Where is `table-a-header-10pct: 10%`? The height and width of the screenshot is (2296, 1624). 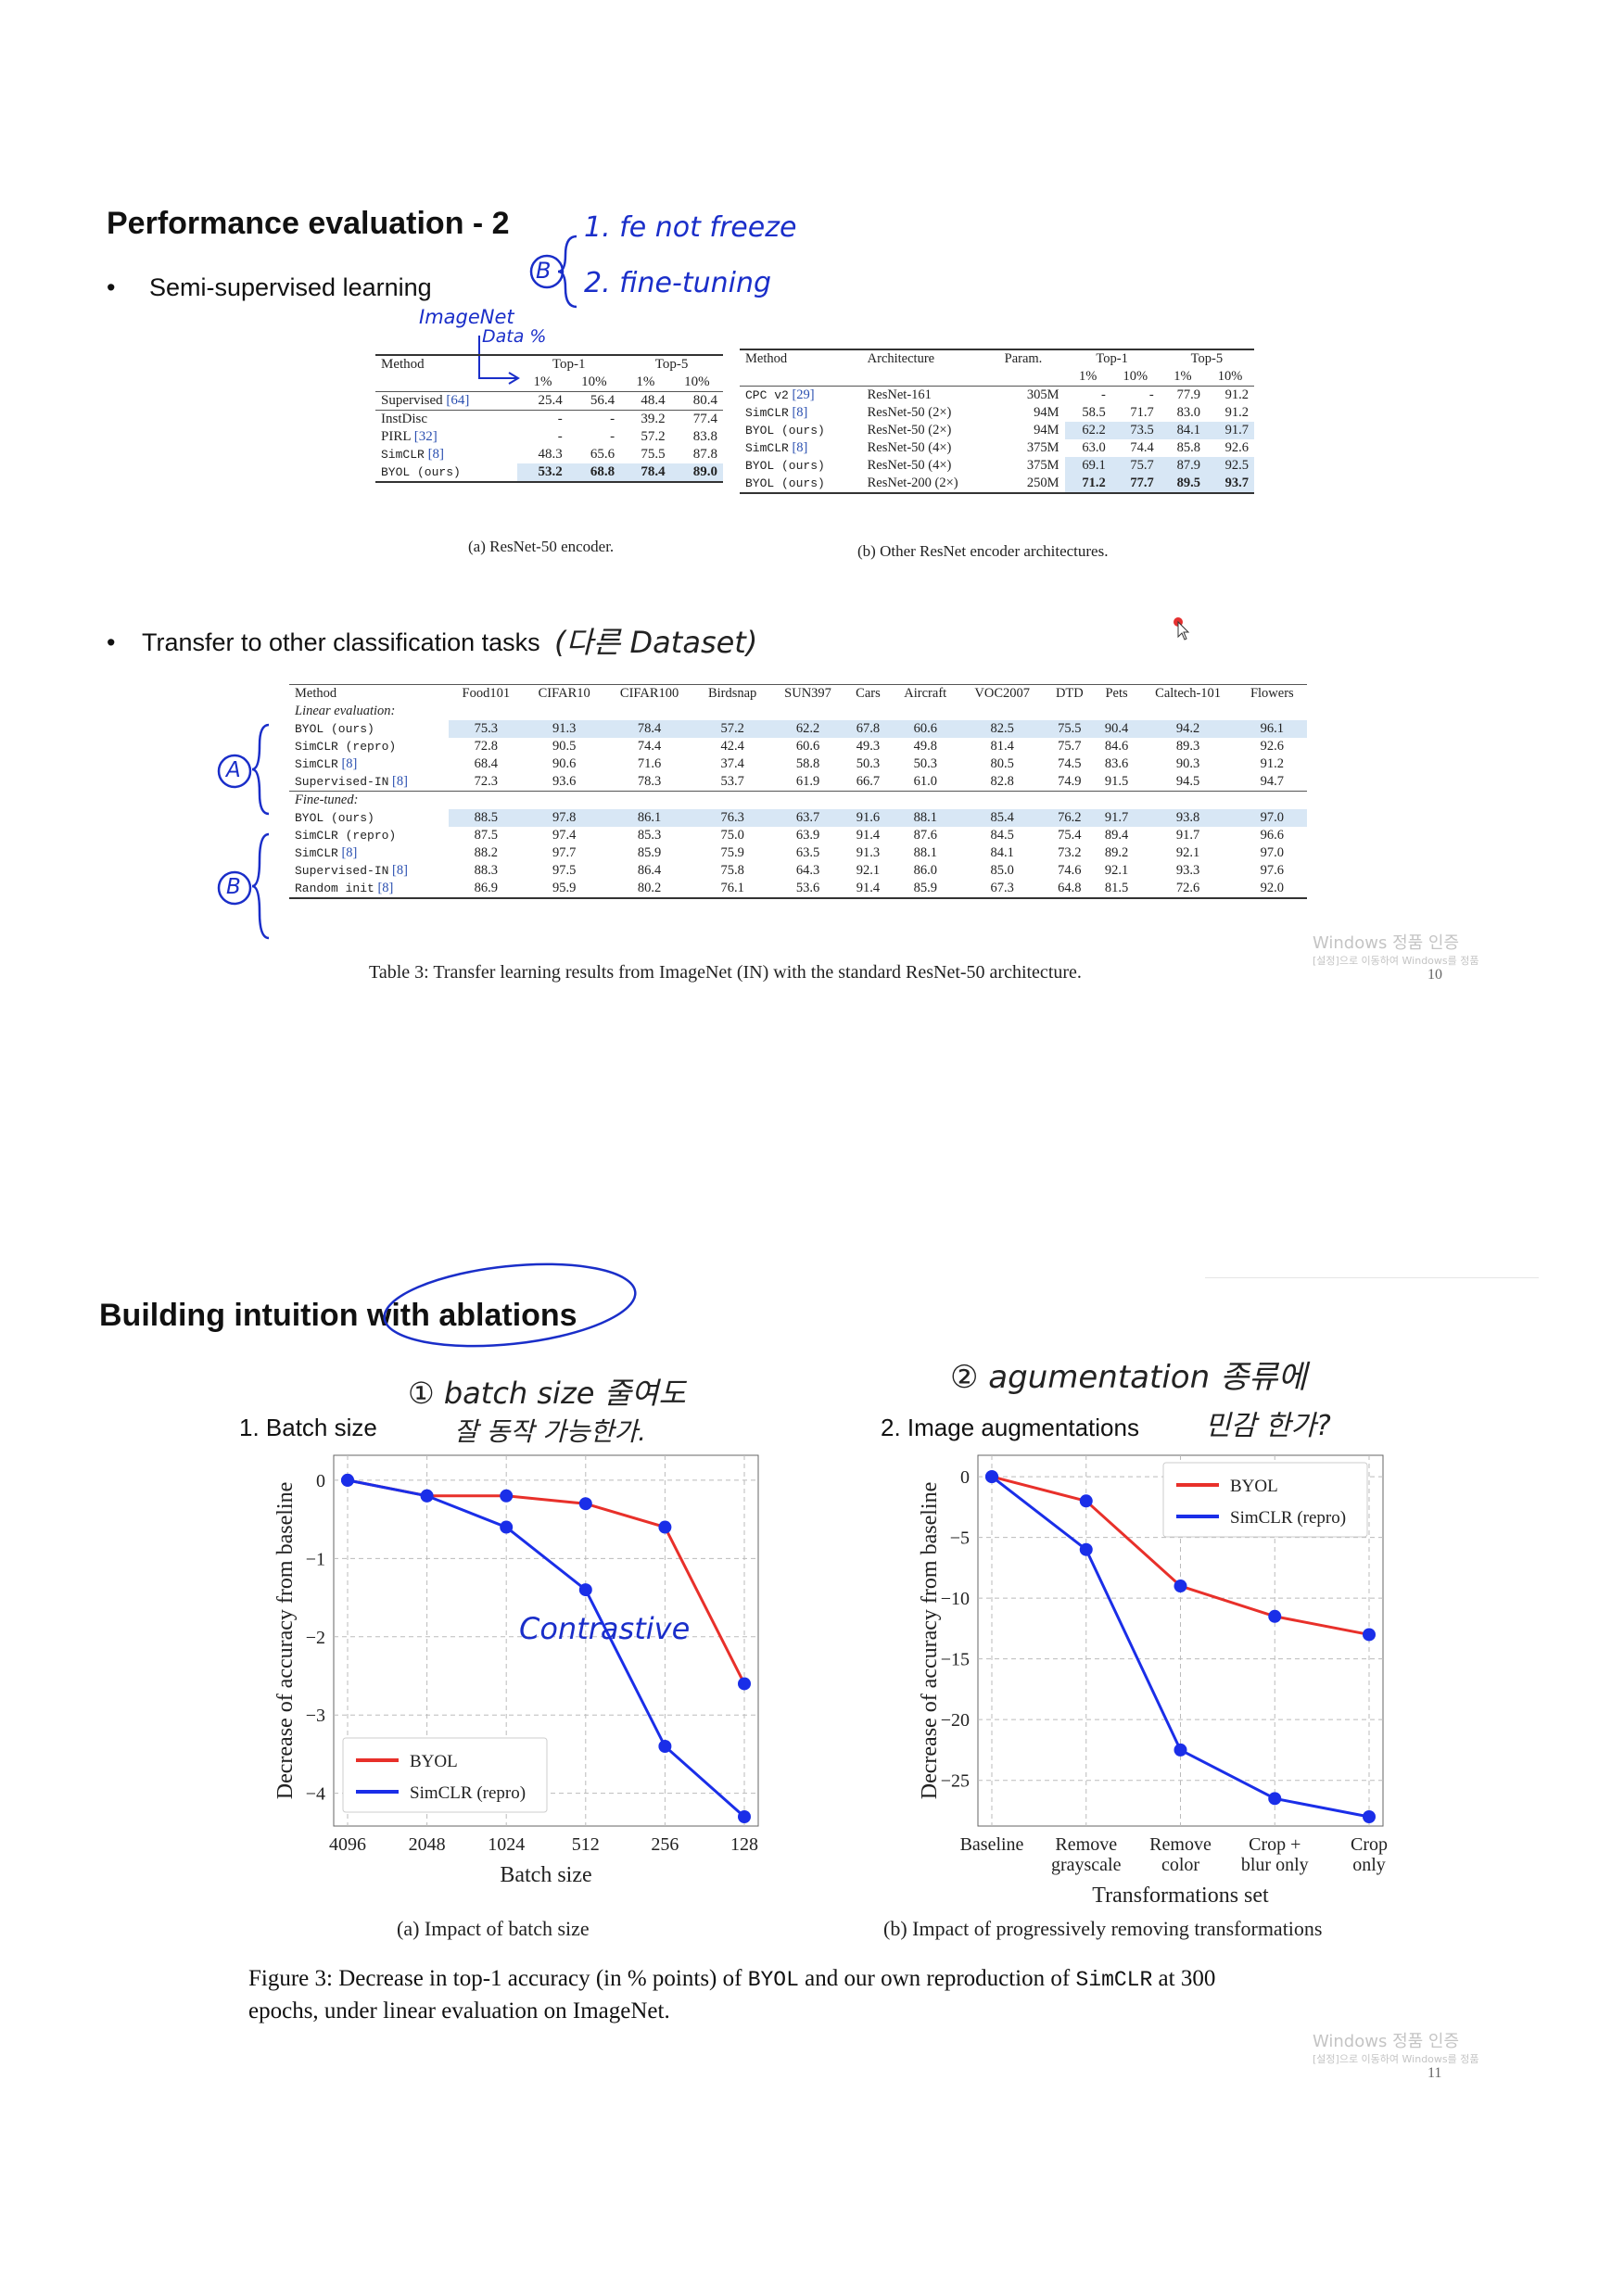
table-a-header-10pct: 10% is located at coordinates (594, 381).